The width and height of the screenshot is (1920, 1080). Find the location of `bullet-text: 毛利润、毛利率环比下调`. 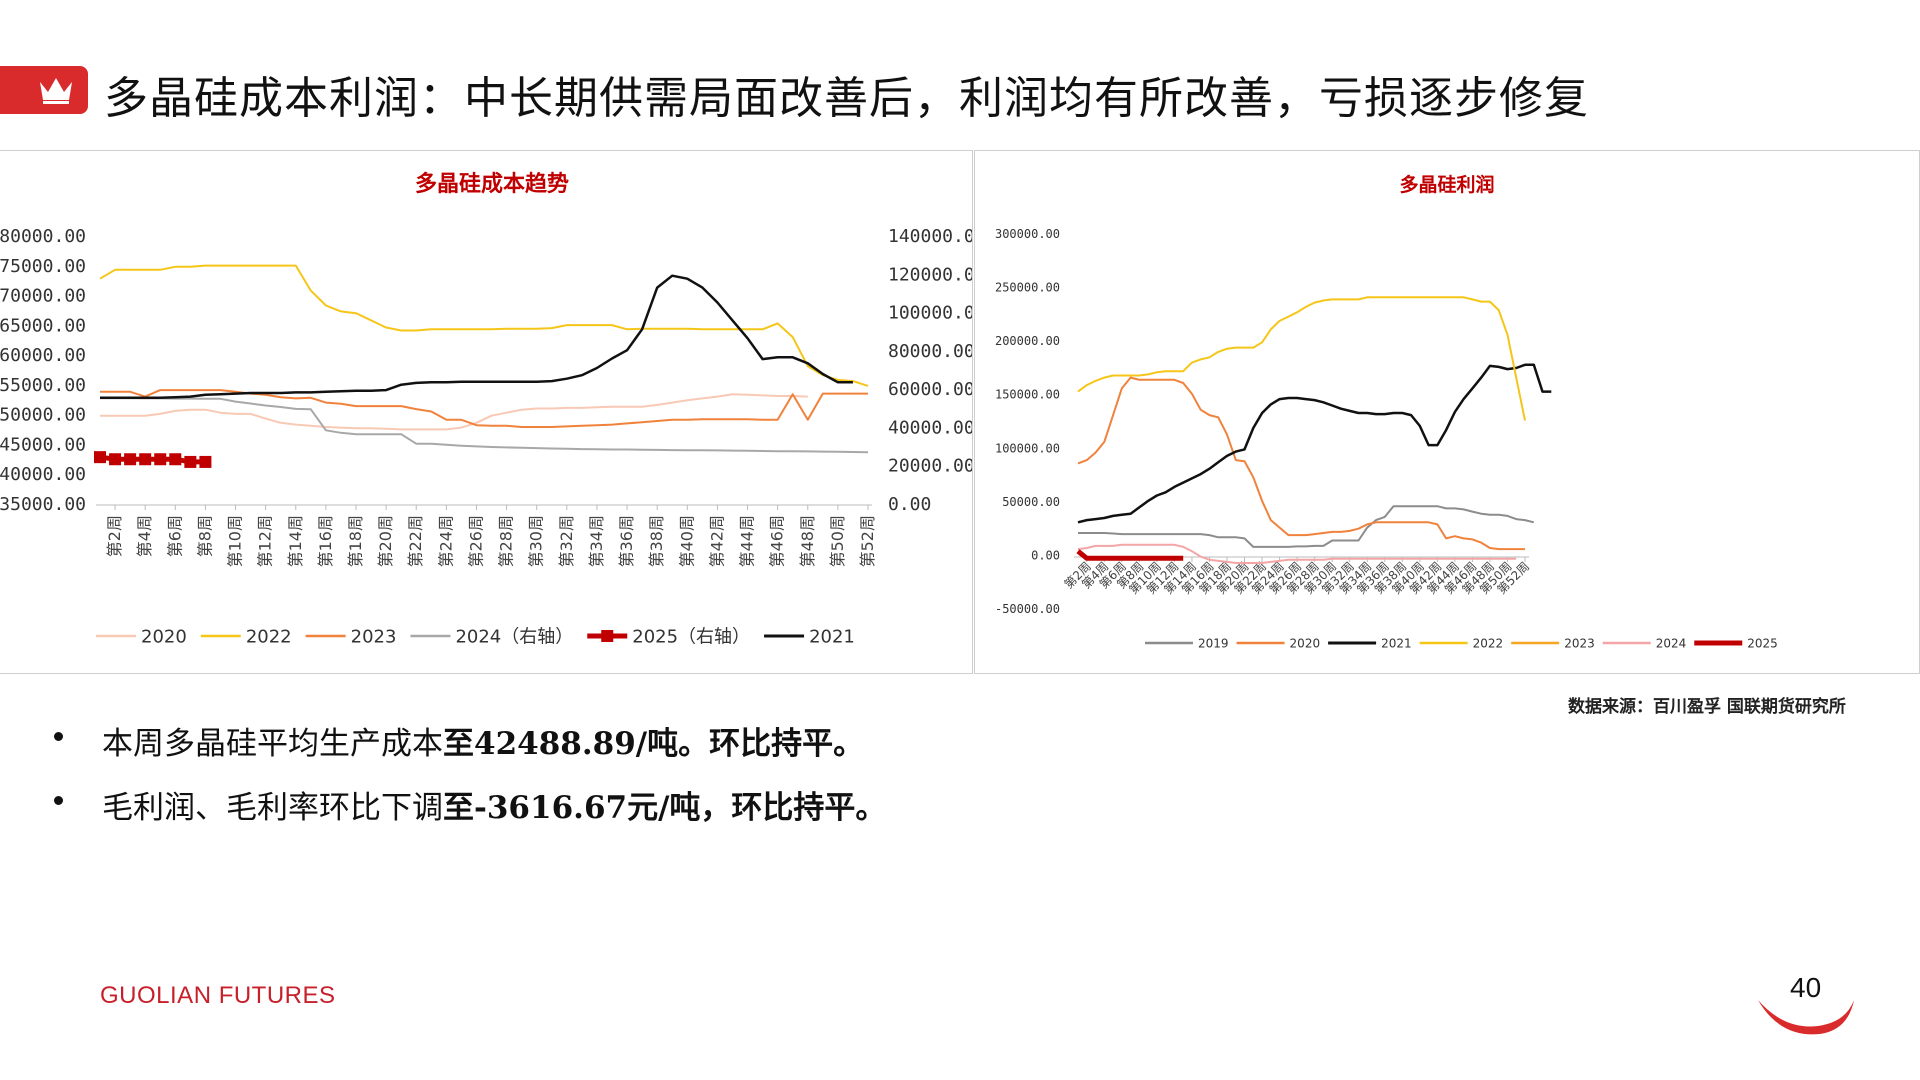

bullet-text: 毛利润、毛利率环比下调 is located at coordinates (272, 808).